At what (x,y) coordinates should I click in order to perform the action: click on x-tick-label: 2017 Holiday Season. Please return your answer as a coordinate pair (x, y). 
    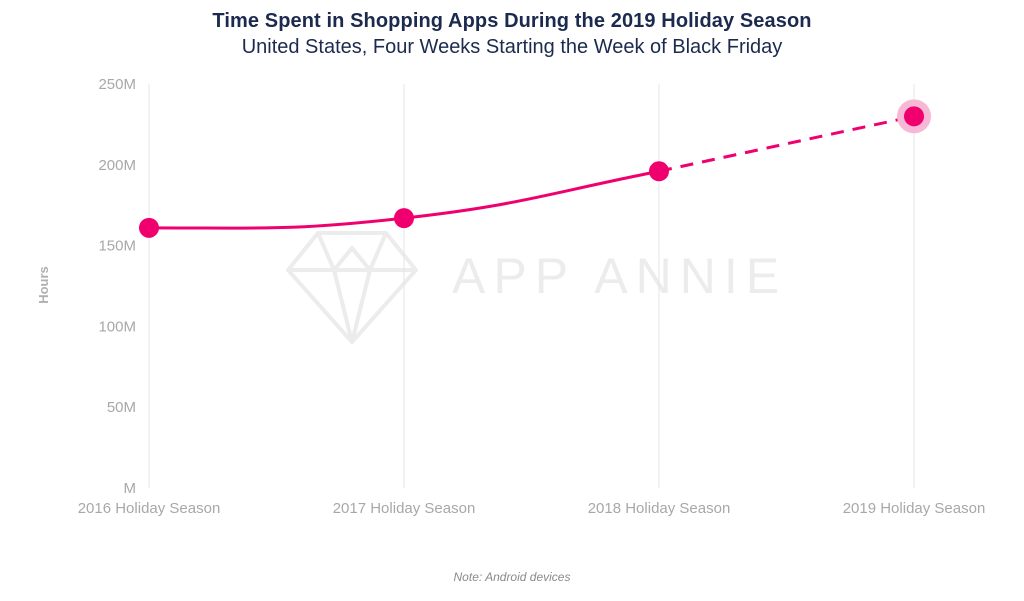
    Looking at the image, I should click on (404, 508).